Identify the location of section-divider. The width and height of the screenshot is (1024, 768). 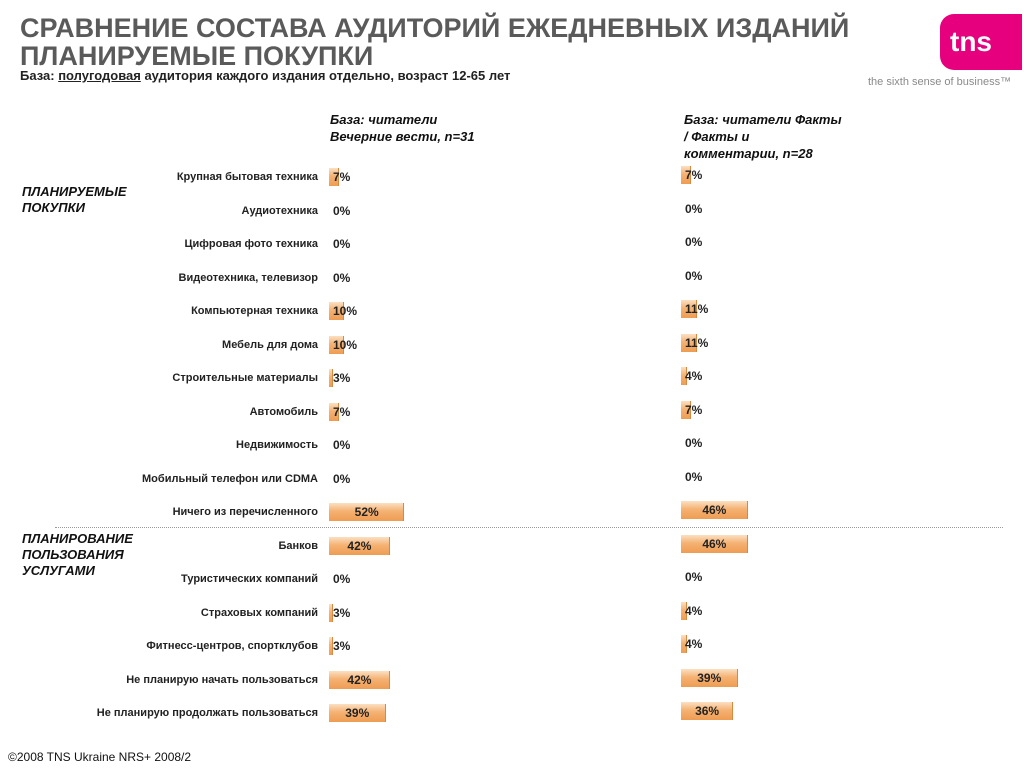
(529, 527).